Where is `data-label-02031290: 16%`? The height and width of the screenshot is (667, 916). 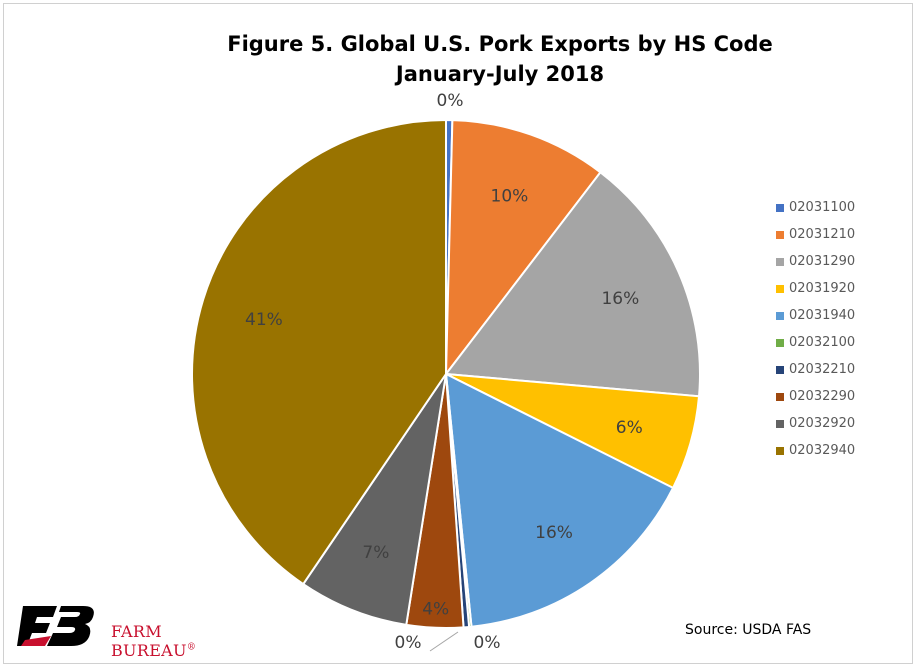
data-label-02031290: 16% is located at coordinates (620, 299).